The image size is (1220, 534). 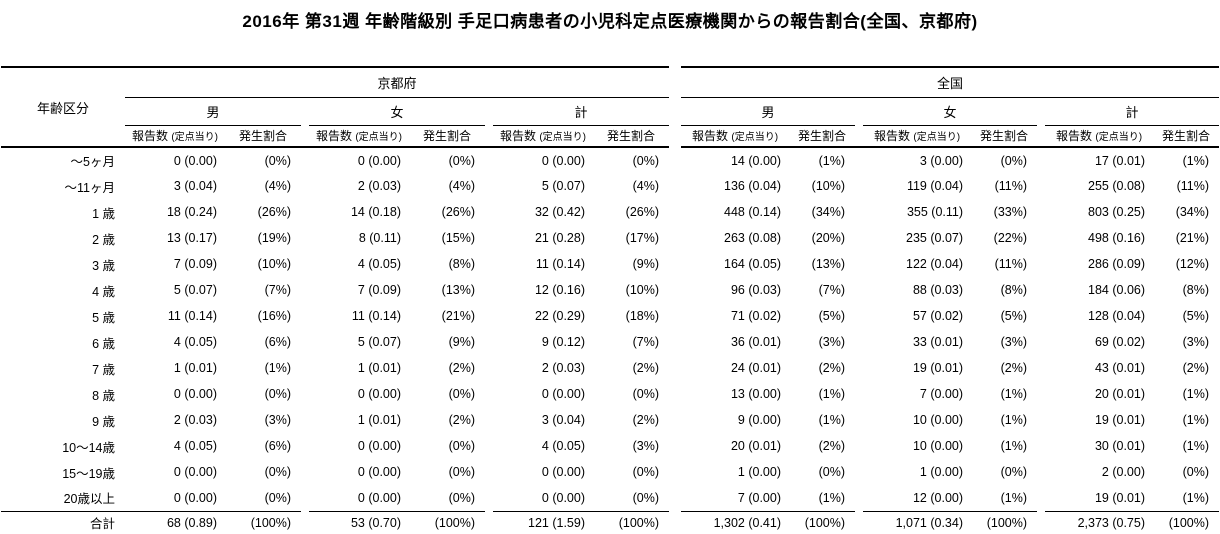 What do you see at coordinates (88, 473) in the screenshot?
I see `age-label: 15～19歳` at bounding box center [88, 473].